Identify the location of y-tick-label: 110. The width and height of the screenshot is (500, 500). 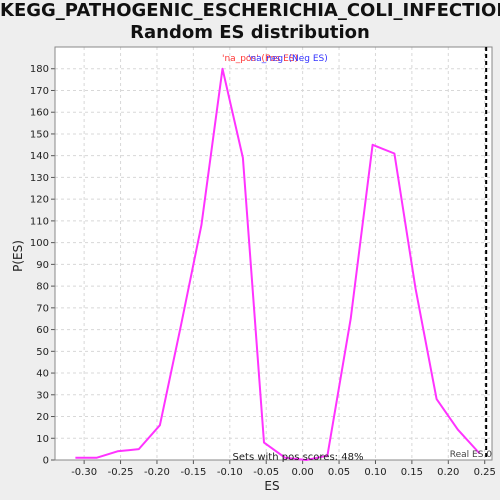
(39, 221).